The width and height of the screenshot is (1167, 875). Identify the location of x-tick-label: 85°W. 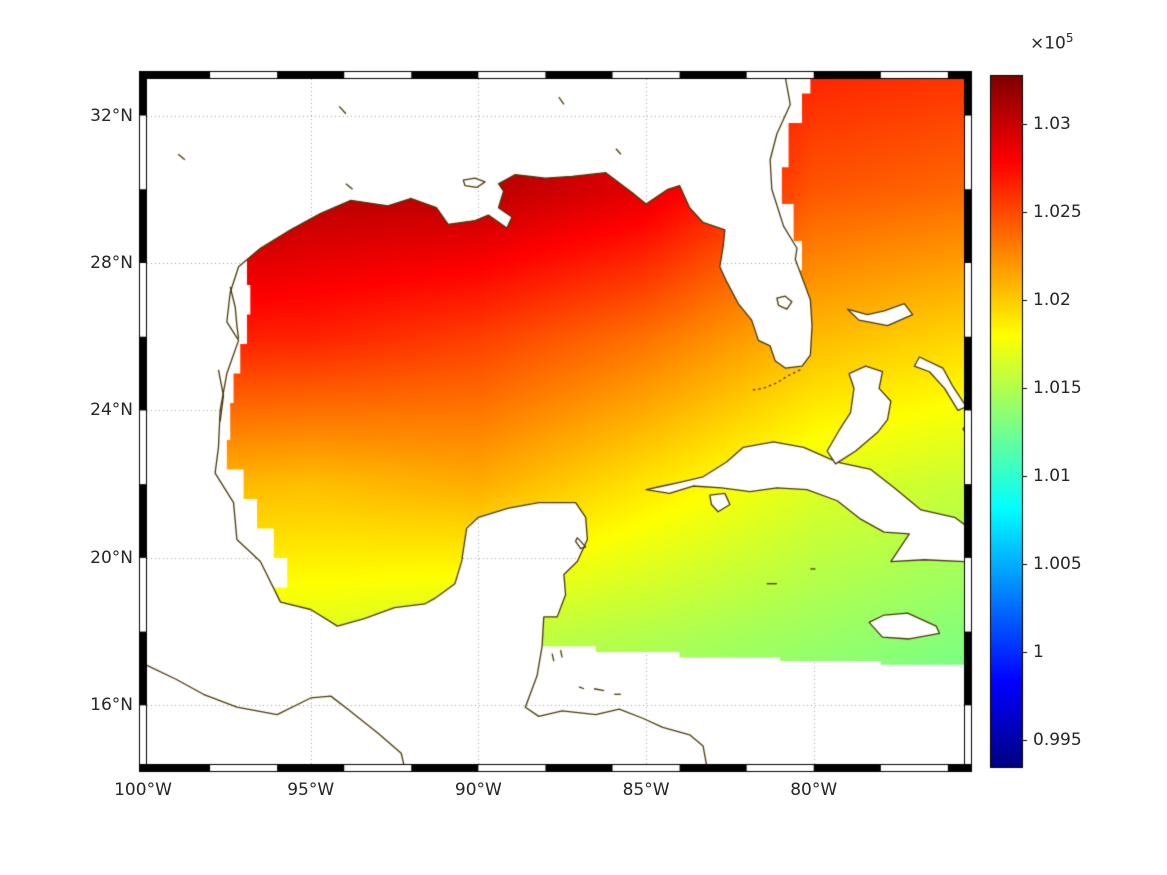
(646, 790).